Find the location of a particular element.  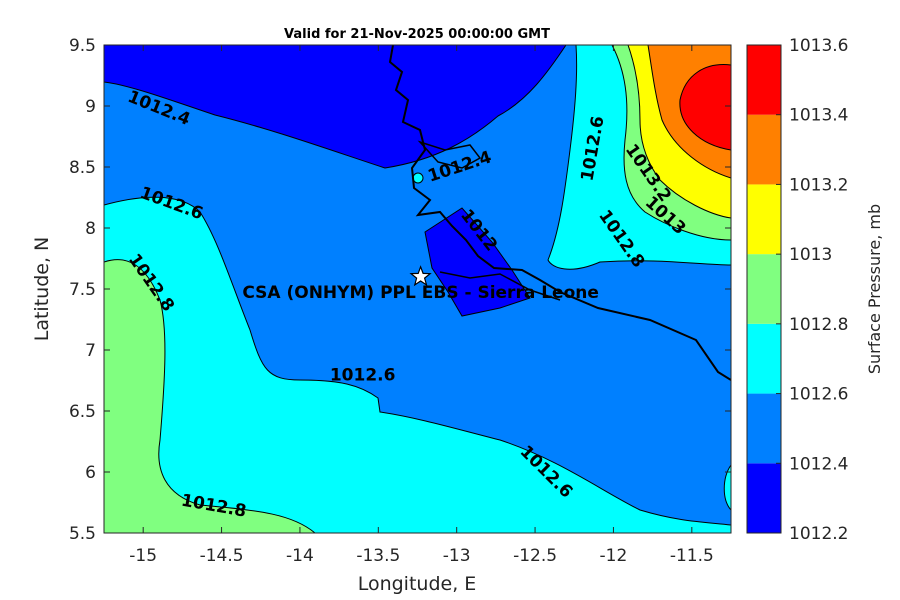

fill-band-1012-2-north is located at coordinates (335, 107).